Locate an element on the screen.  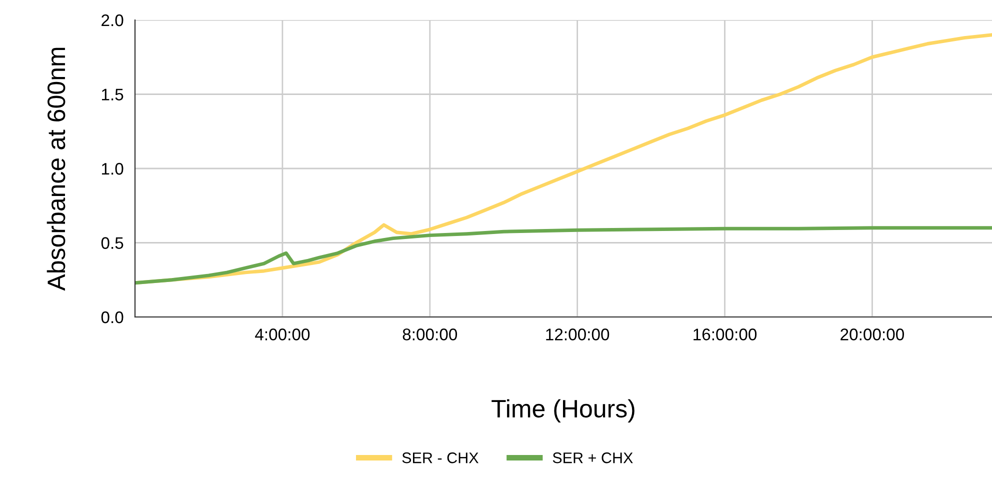
x-tick-label: 20:00:00 is located at coordinates (872, 334).